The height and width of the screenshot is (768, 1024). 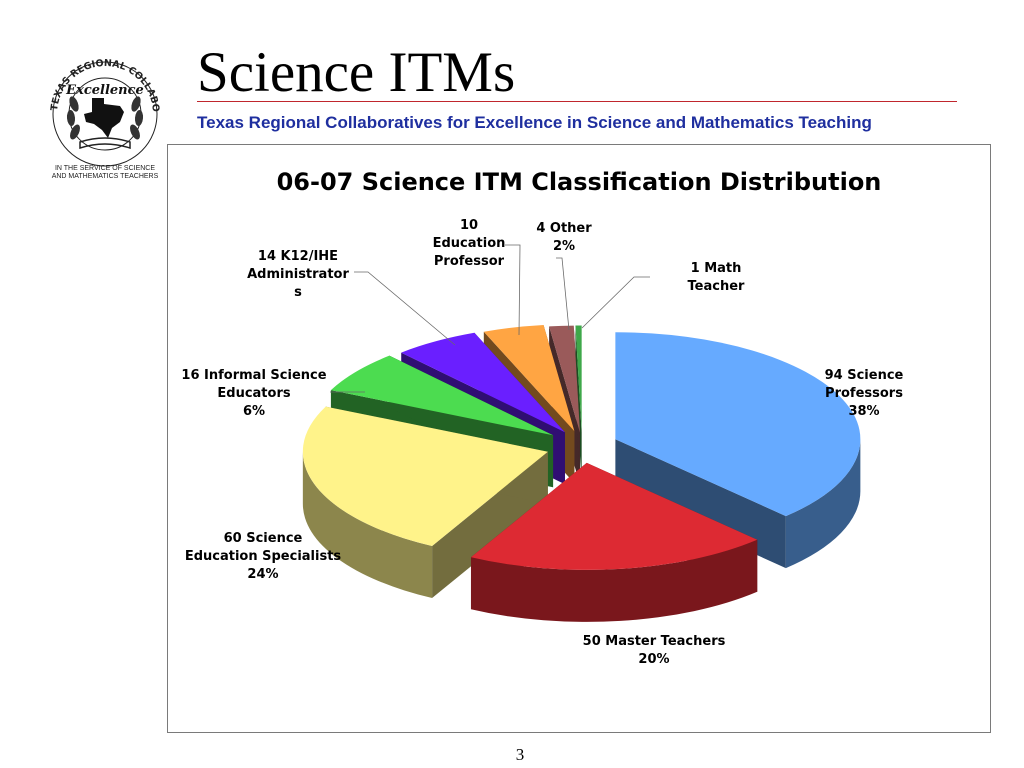 I want to click on pie-slice-master-teachers, so click(x=614, y=542).